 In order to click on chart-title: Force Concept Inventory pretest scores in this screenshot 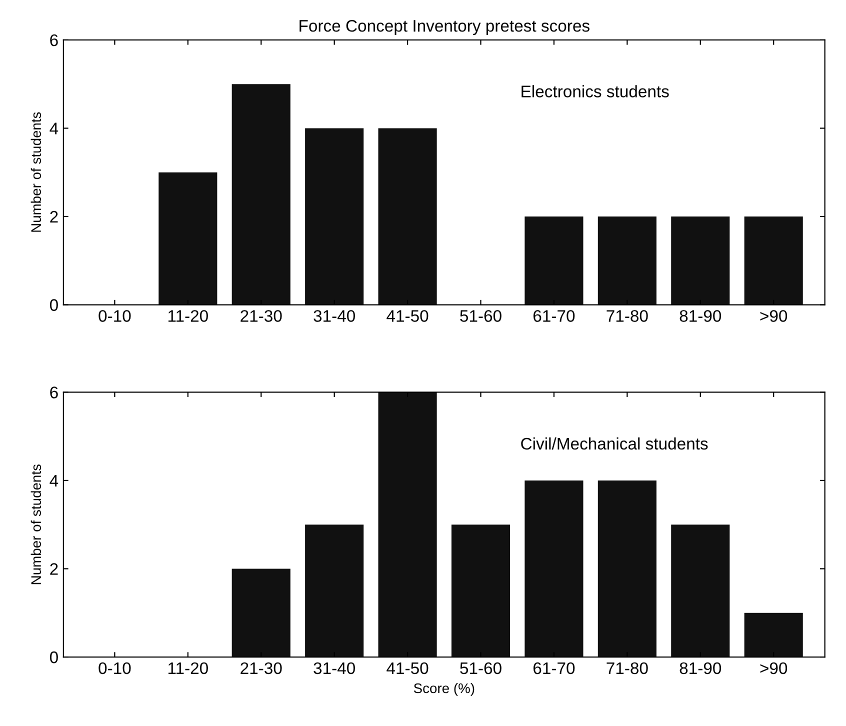, I will do `click(445, 28)`.